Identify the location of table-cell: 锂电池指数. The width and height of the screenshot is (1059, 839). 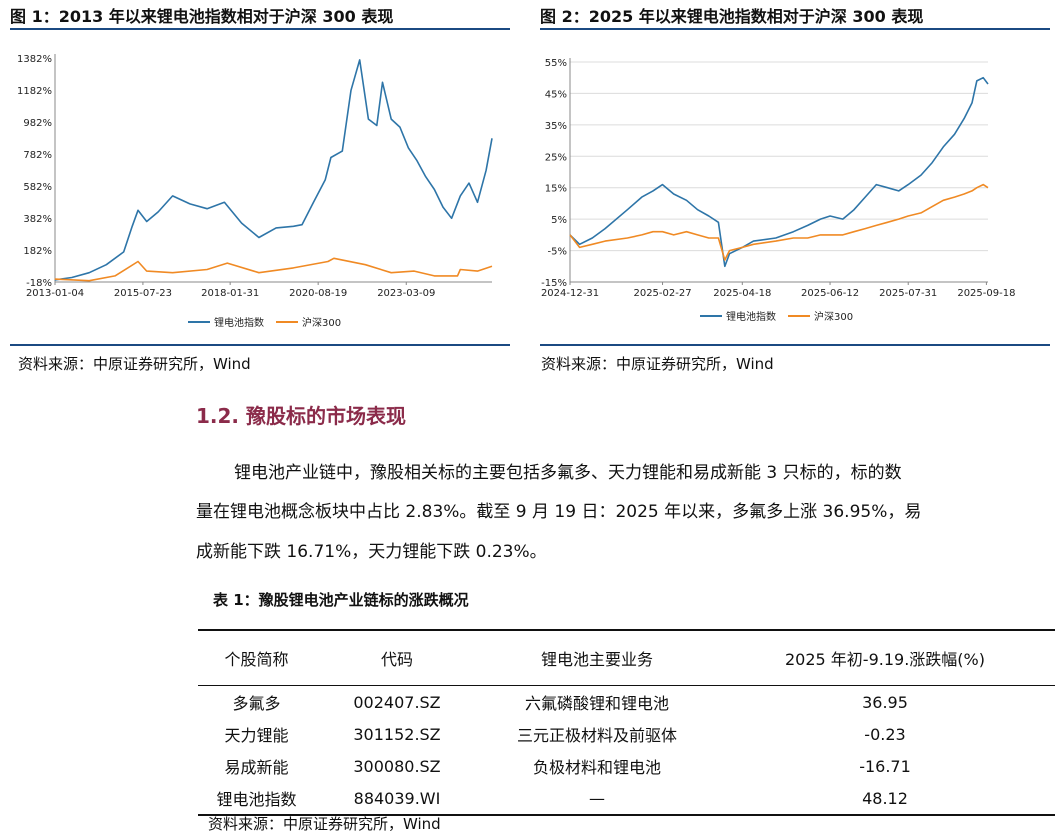
(256, 799).